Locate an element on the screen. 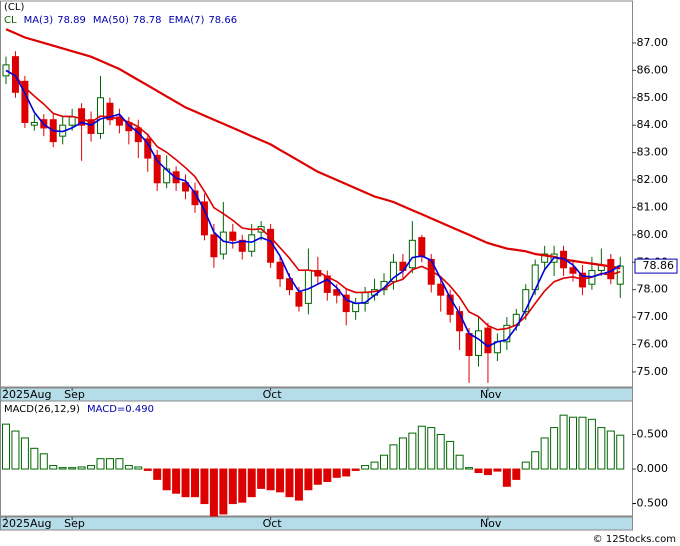 The width and height of the screenshot is (680, 546). last-price-box is located at coordinates (656, 266).